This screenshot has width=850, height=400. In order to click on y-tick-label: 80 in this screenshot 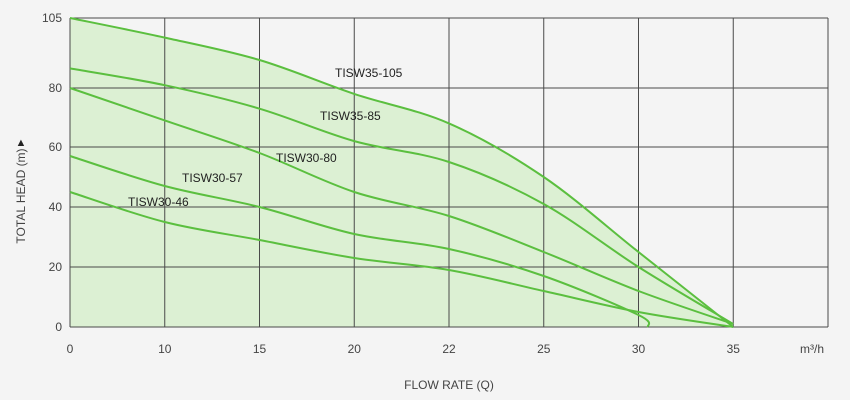, I will do `click(56, 88)`.